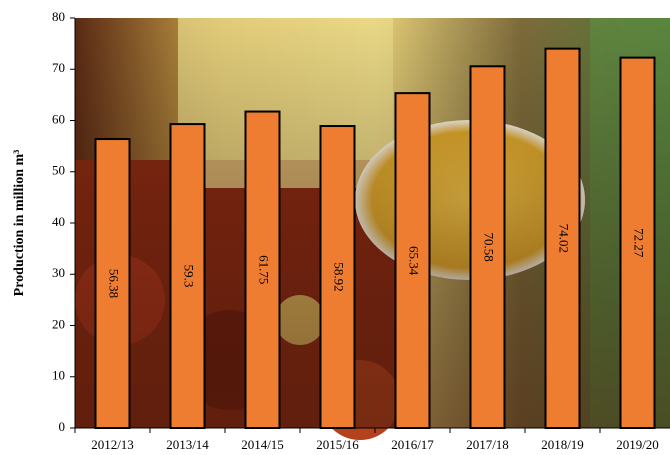 The height and width of the screenshot is (455, 670). I want to click on x-tick-label: 2017/18, so click(487, 444).